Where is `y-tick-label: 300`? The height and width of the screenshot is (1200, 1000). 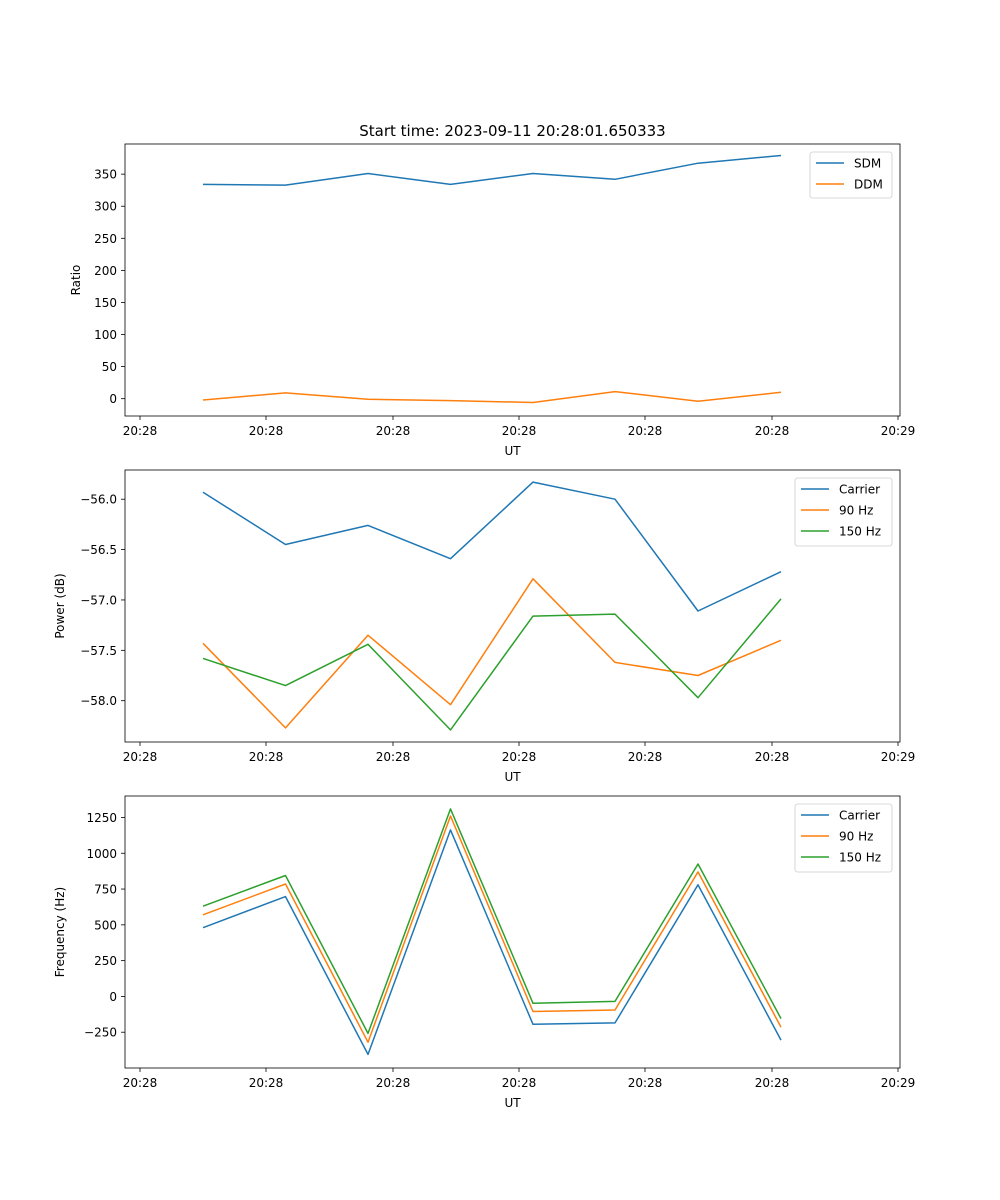 y-tick-label: 300 is located at coordinates (105, 207).